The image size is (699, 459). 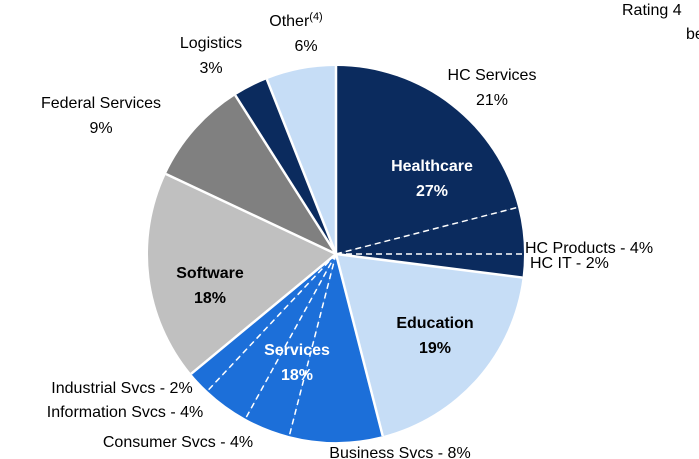 I want to click on slice-value-label: 9%, so click(x=100, y=128).